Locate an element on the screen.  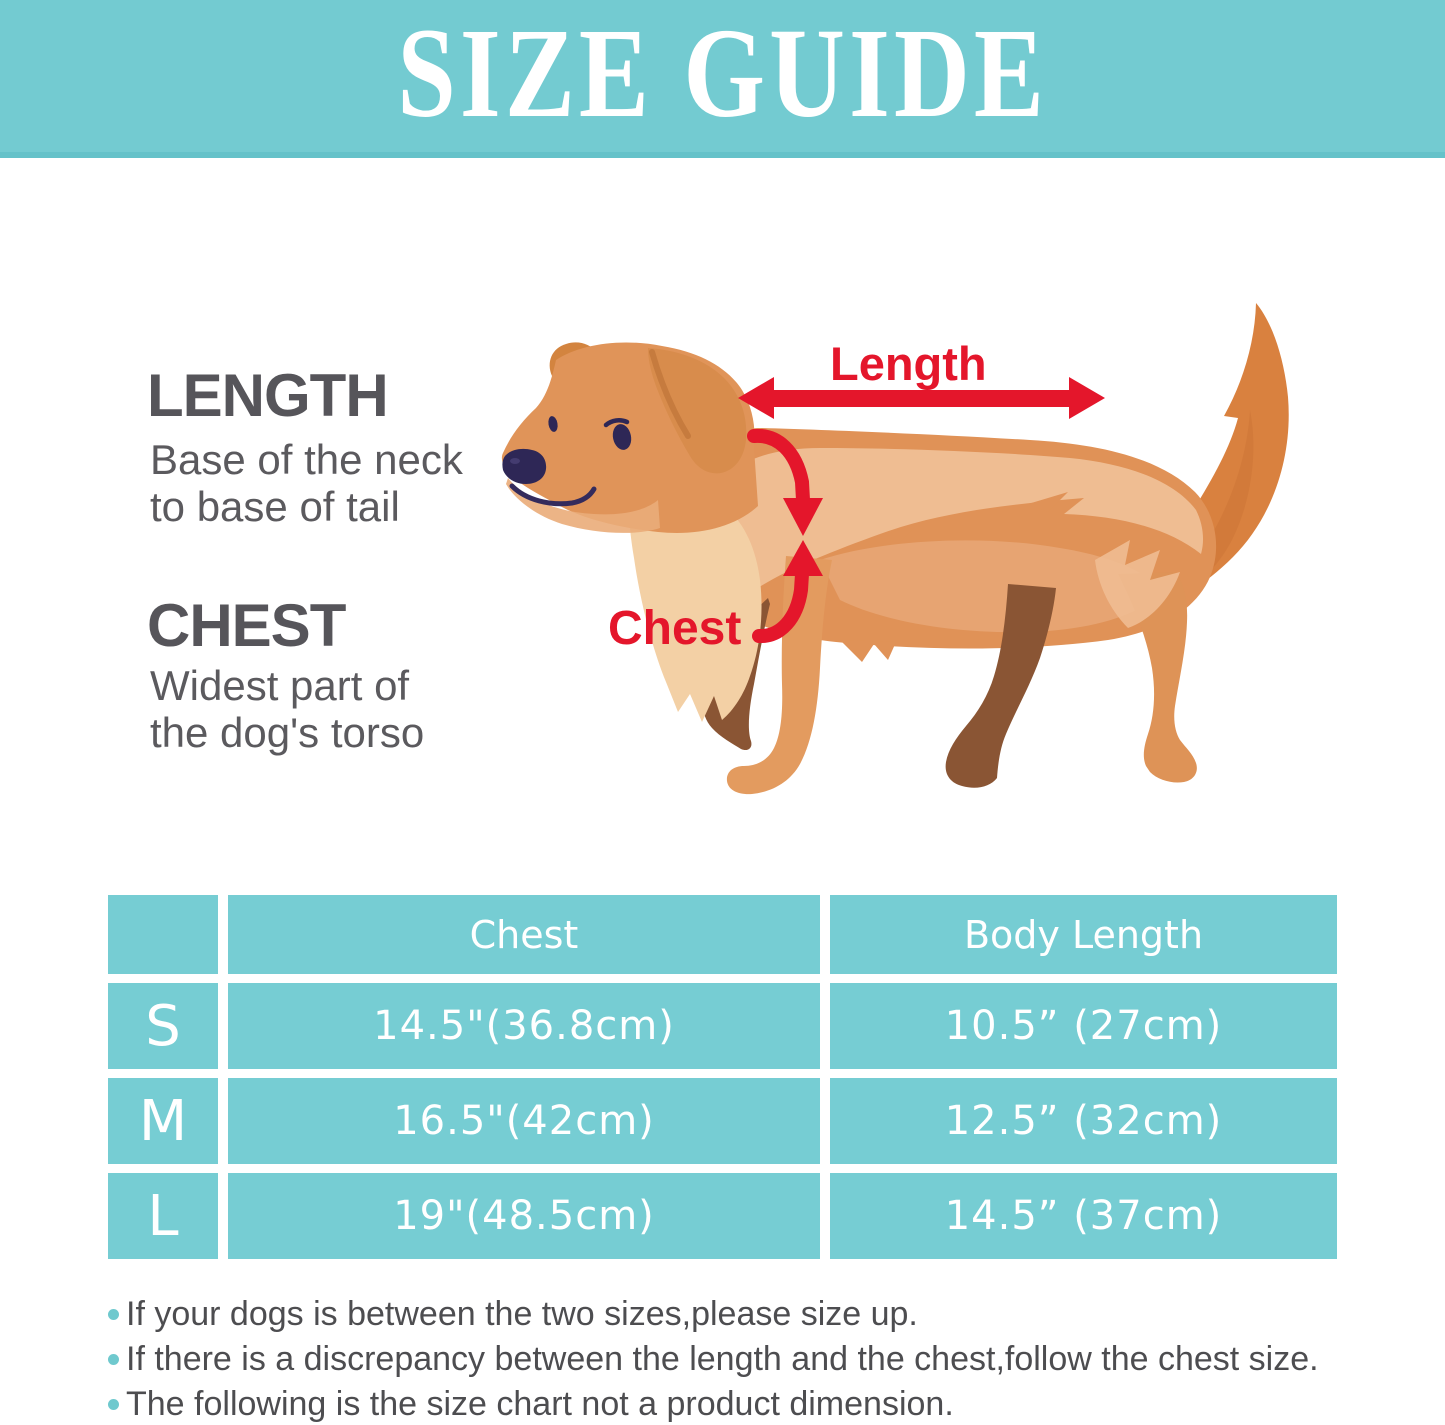
dog-near-hind-leg is located at coordinates (1157, 677).